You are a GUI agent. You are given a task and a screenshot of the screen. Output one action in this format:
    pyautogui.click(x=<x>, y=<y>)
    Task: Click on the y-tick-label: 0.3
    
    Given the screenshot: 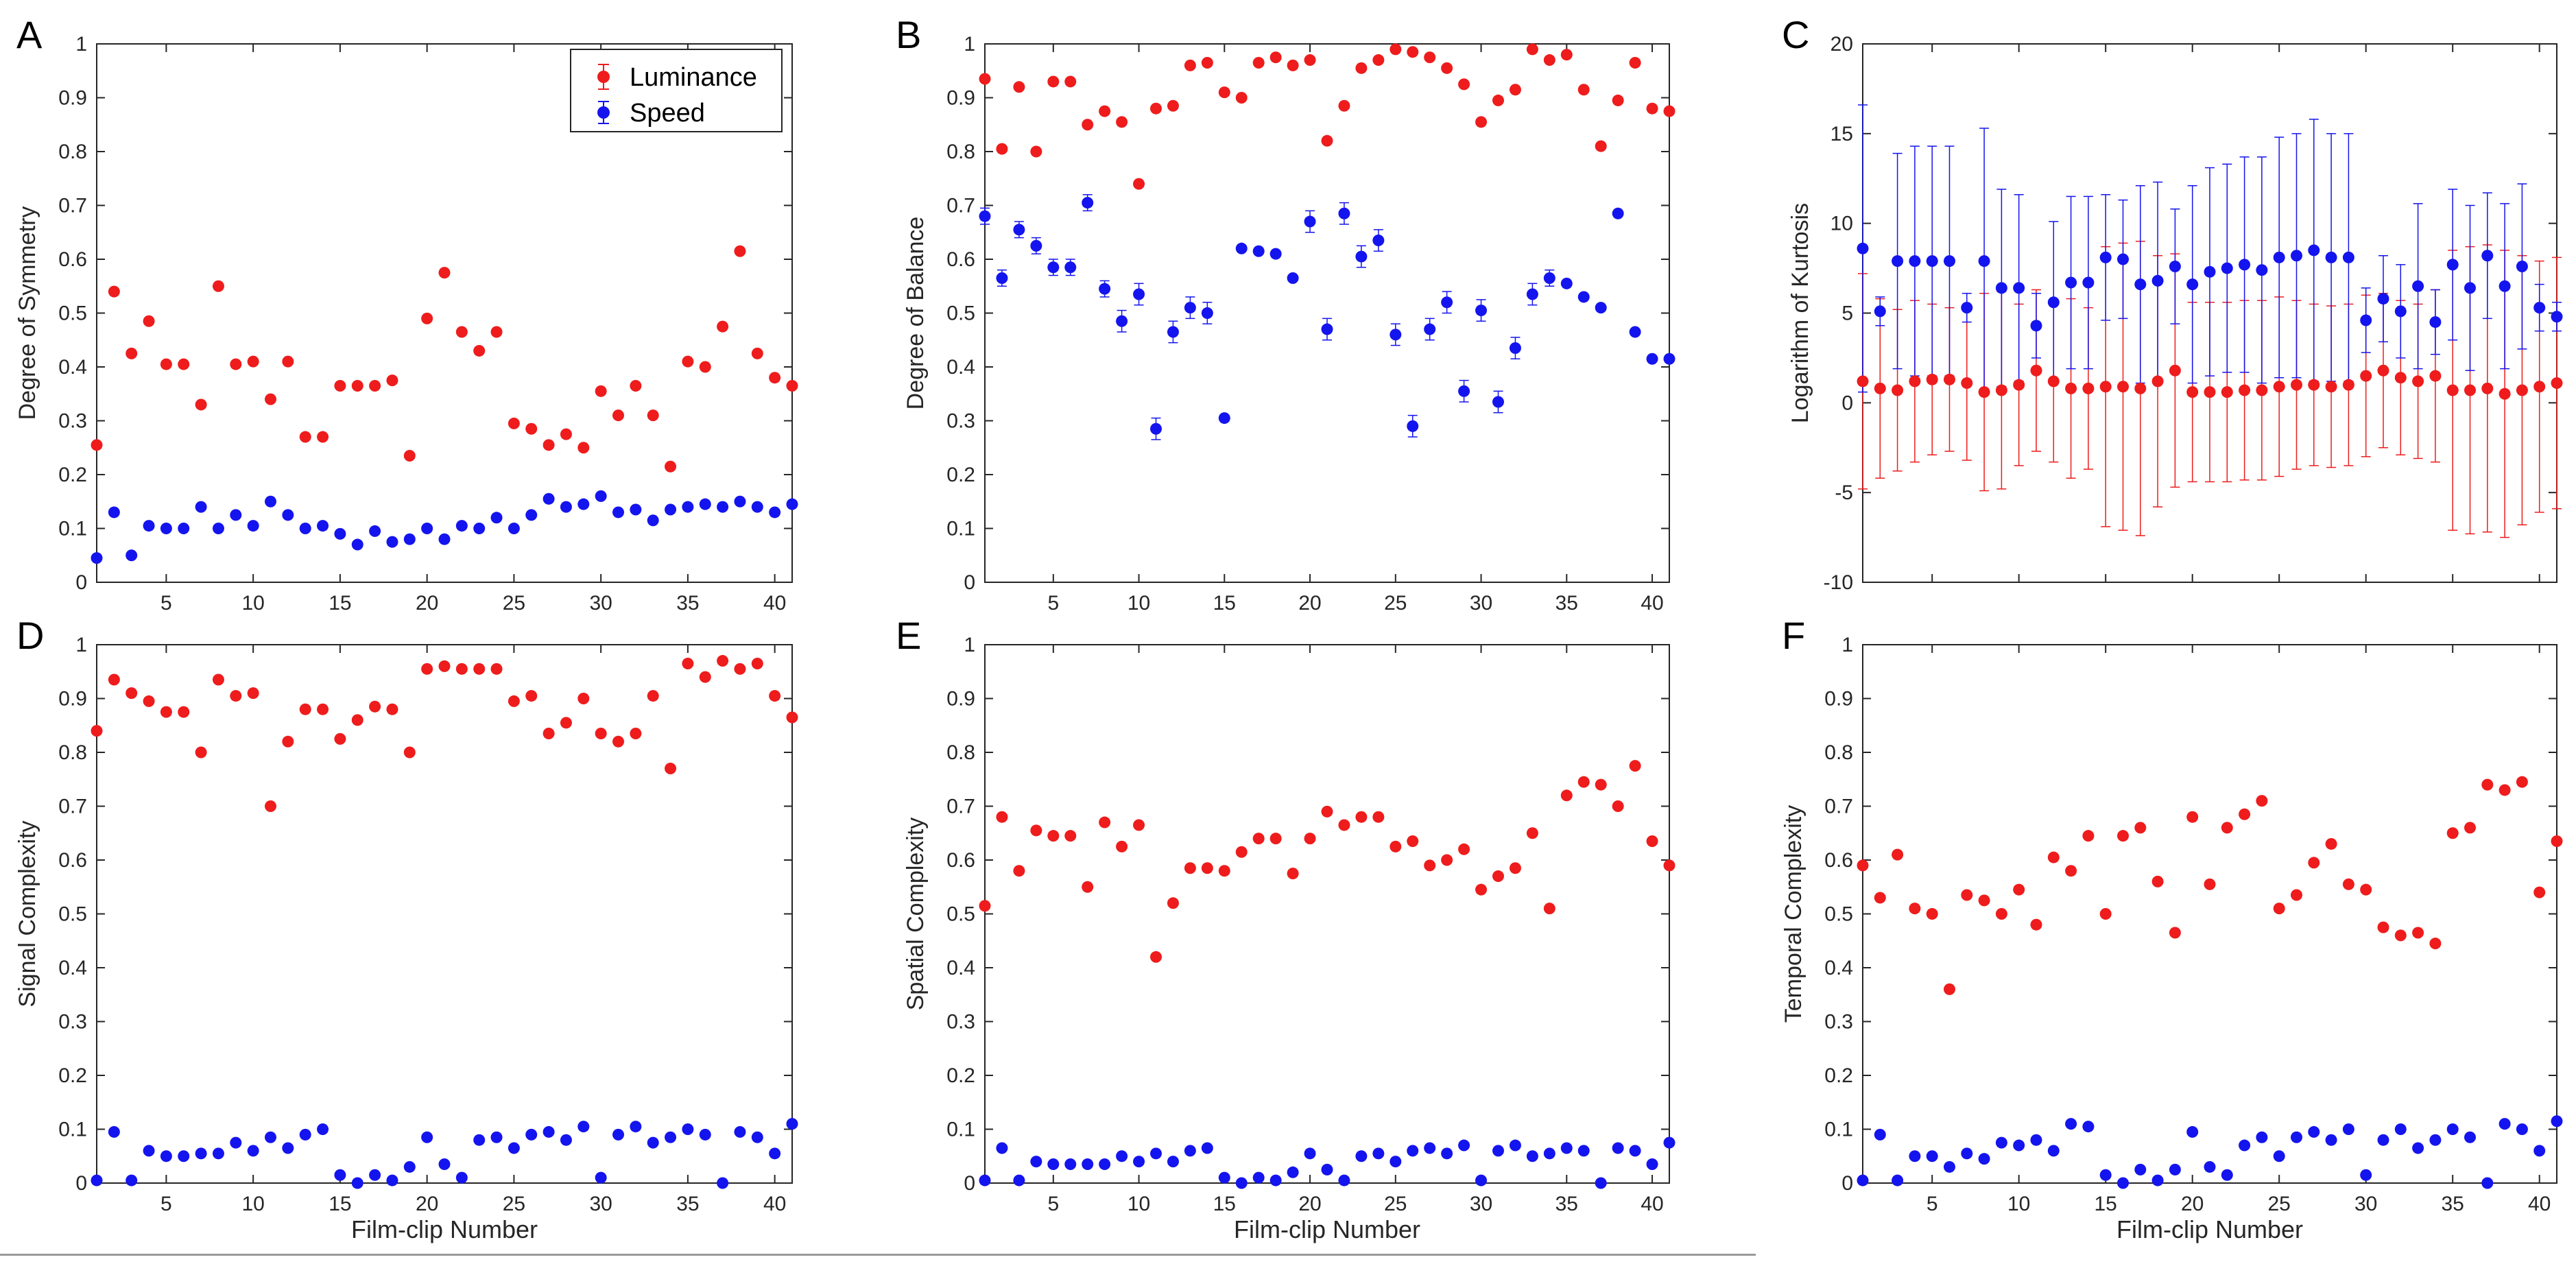 What is the action you would take?
    pyautogui.click(x=960, y=1022)
    